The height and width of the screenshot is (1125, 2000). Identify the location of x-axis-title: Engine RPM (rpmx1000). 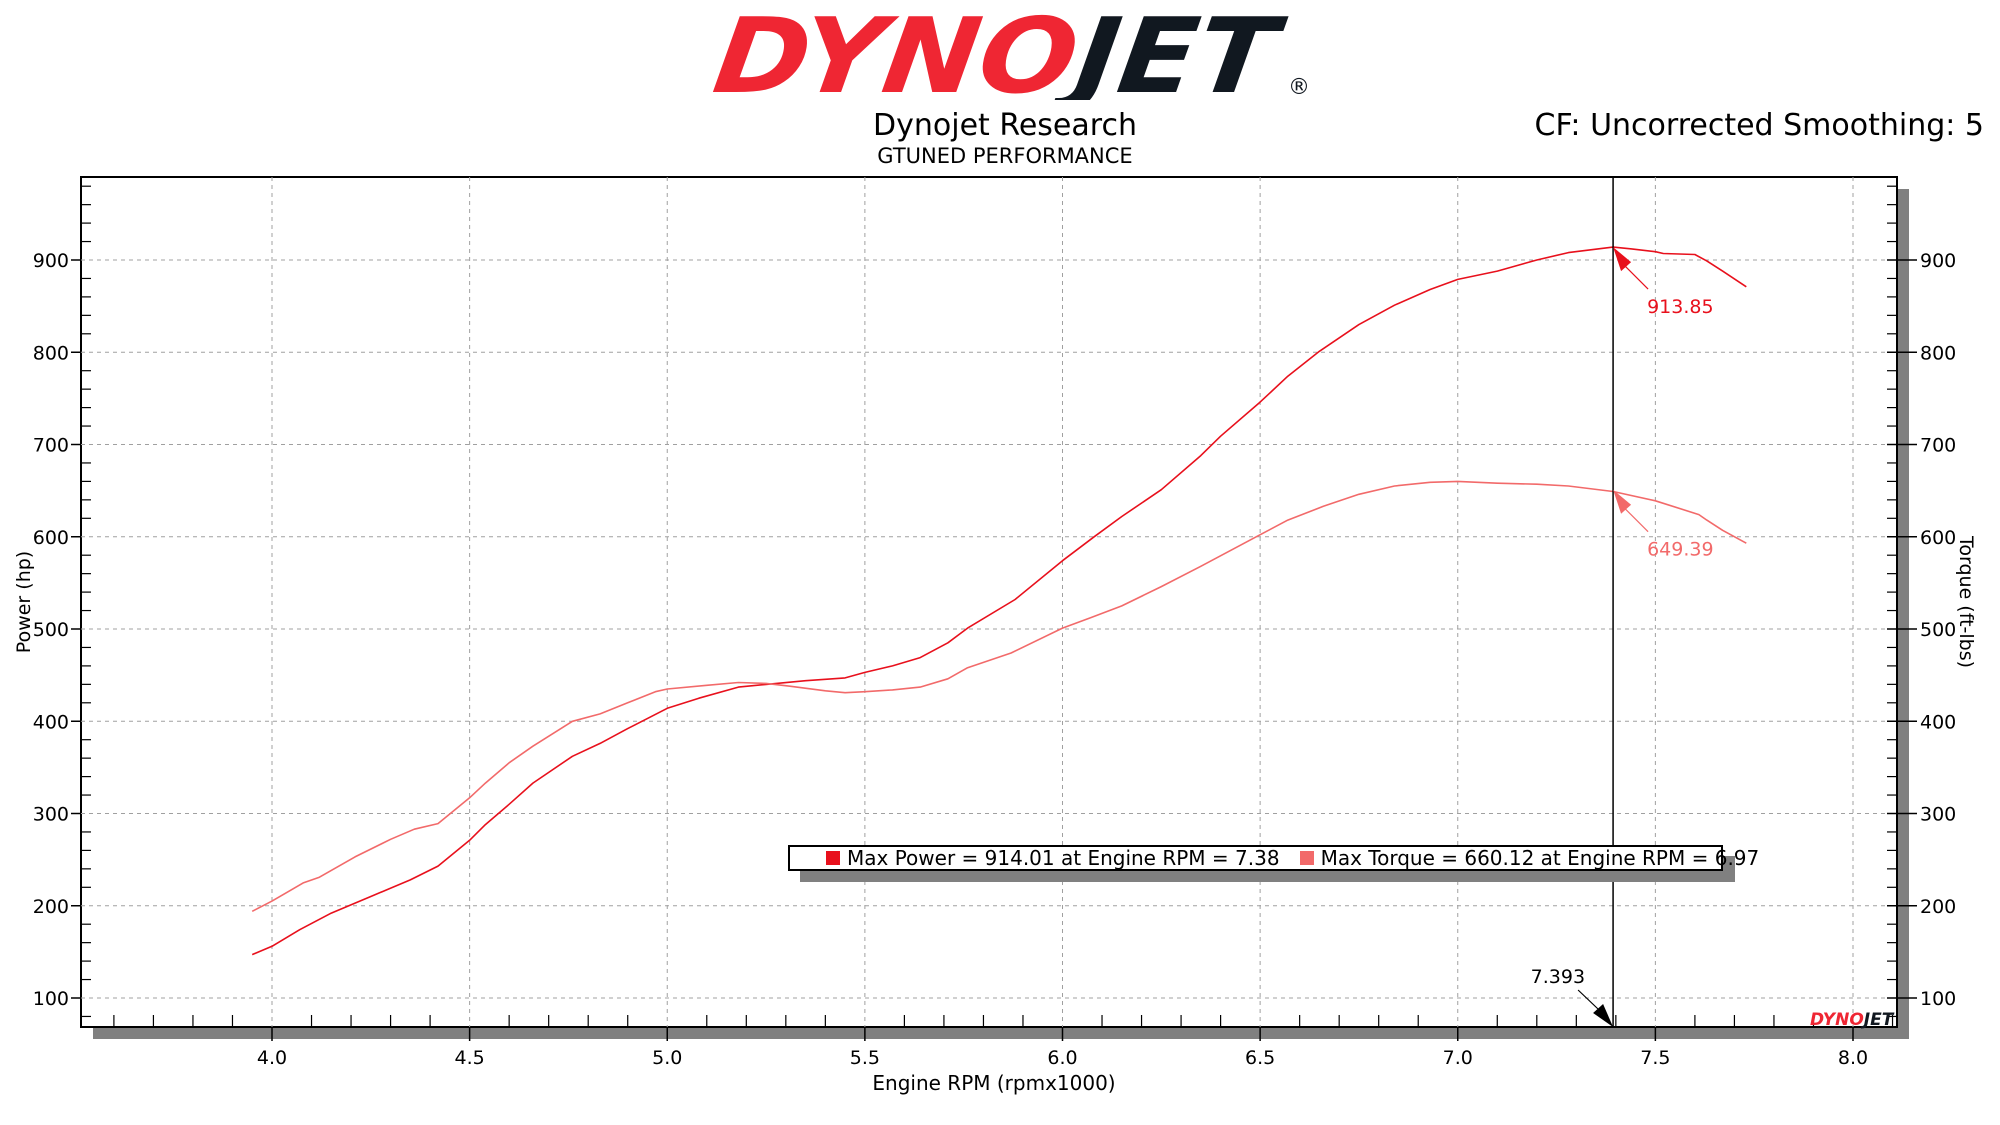
(993, 1083).